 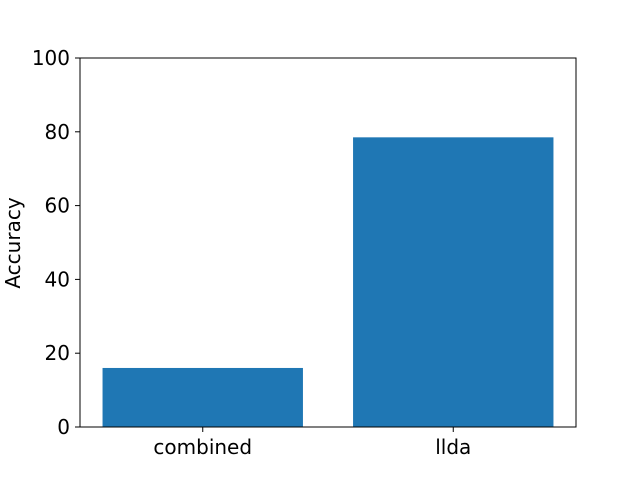 What do you see at coordinates (57, 132) in the screenshot?
I see `y-tick-label-80: 80` at bounding box center [57, 132].